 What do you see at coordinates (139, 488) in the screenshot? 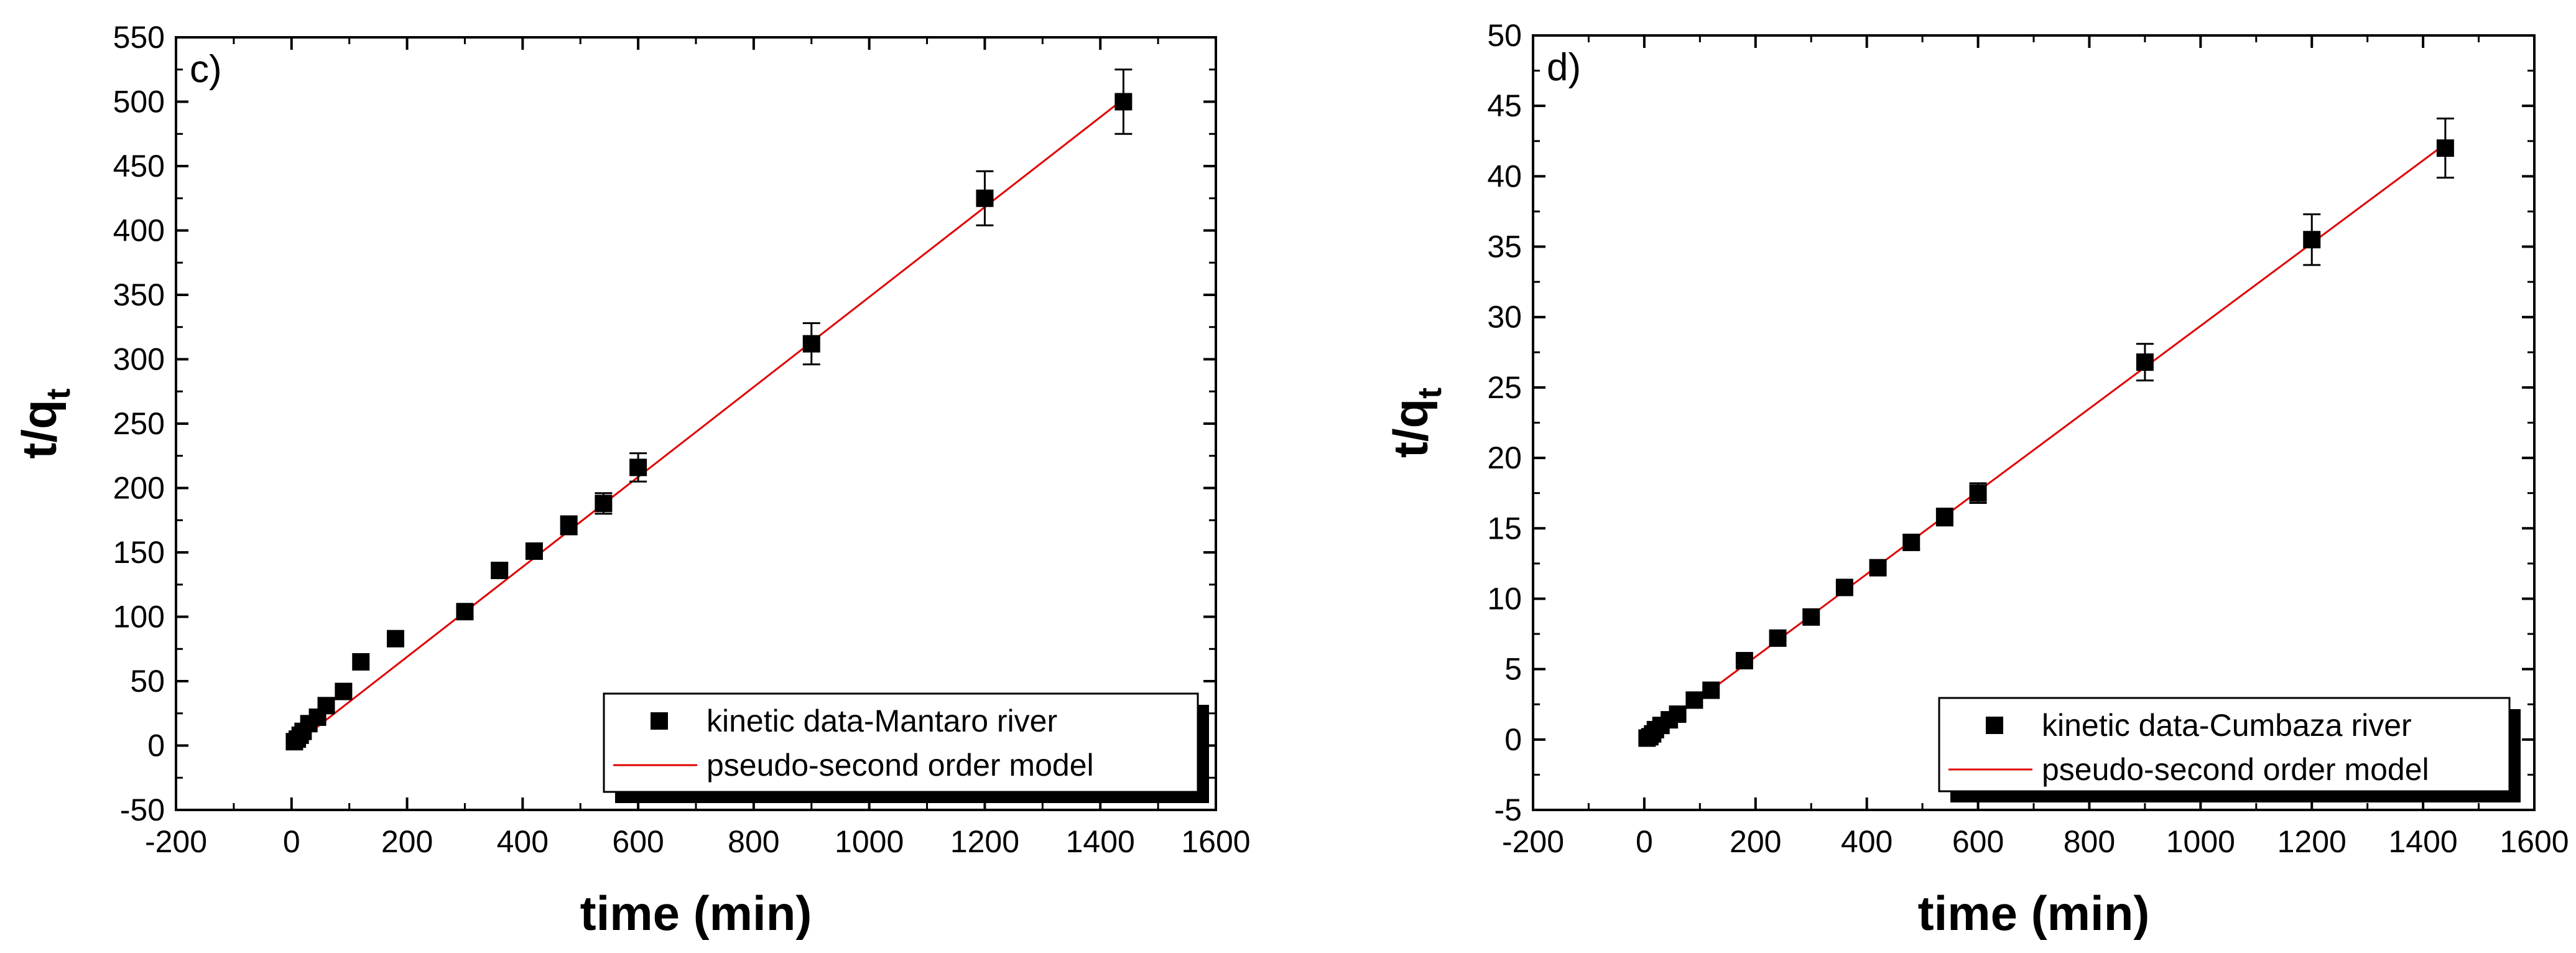
I see `y-tick-label: 200` at bounding box center [139, 488].